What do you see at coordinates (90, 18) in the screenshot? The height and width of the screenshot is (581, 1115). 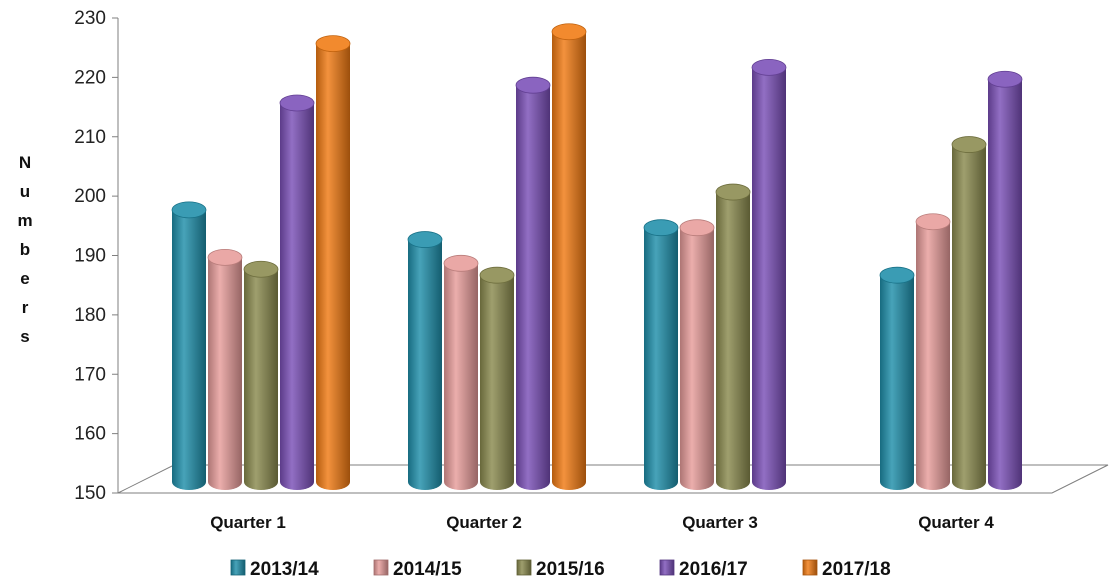 I see `y-tick-label: 230` at bounding box center [90, 18].